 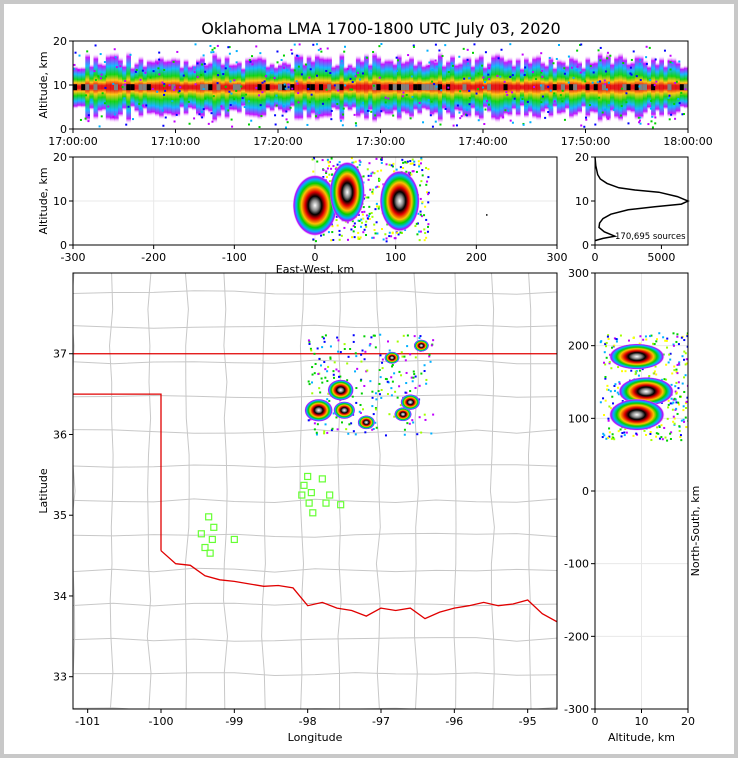 What do you see at coordinates (43, 84) in the screenshot?
I see `time-altitude-ylabel: Altitude, km` at bounding box center [43, 84].